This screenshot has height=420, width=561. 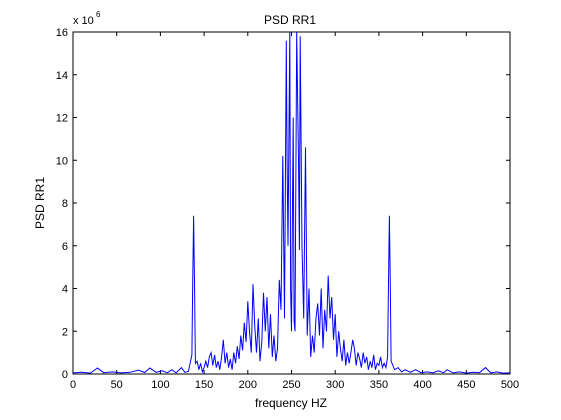 What do you see at coordinates (65, 332) in the screenshot?
I see `y-tick-label: 2` at bounding box center [65, 332].